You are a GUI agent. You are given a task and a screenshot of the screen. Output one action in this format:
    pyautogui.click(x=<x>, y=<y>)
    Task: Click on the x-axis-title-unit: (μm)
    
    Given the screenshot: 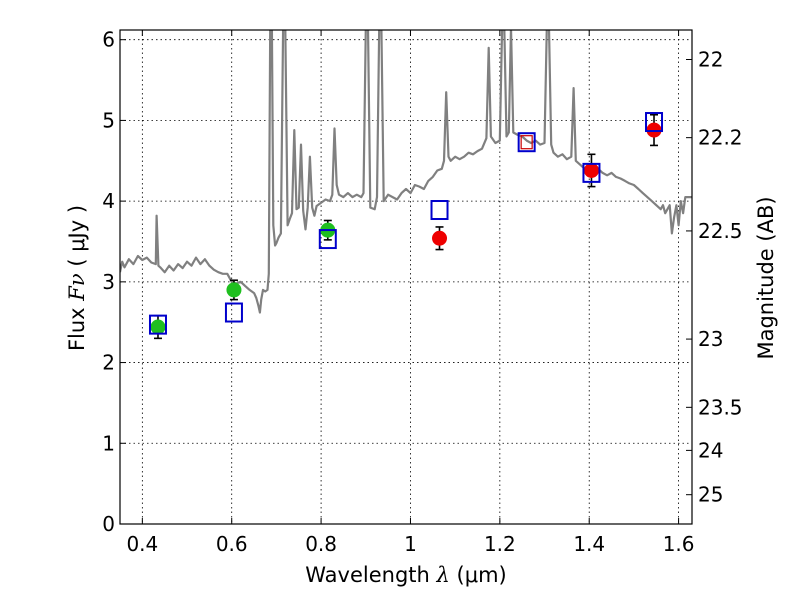 What is the action you would take?
    pyautogui.click(x=482, y=575)
    